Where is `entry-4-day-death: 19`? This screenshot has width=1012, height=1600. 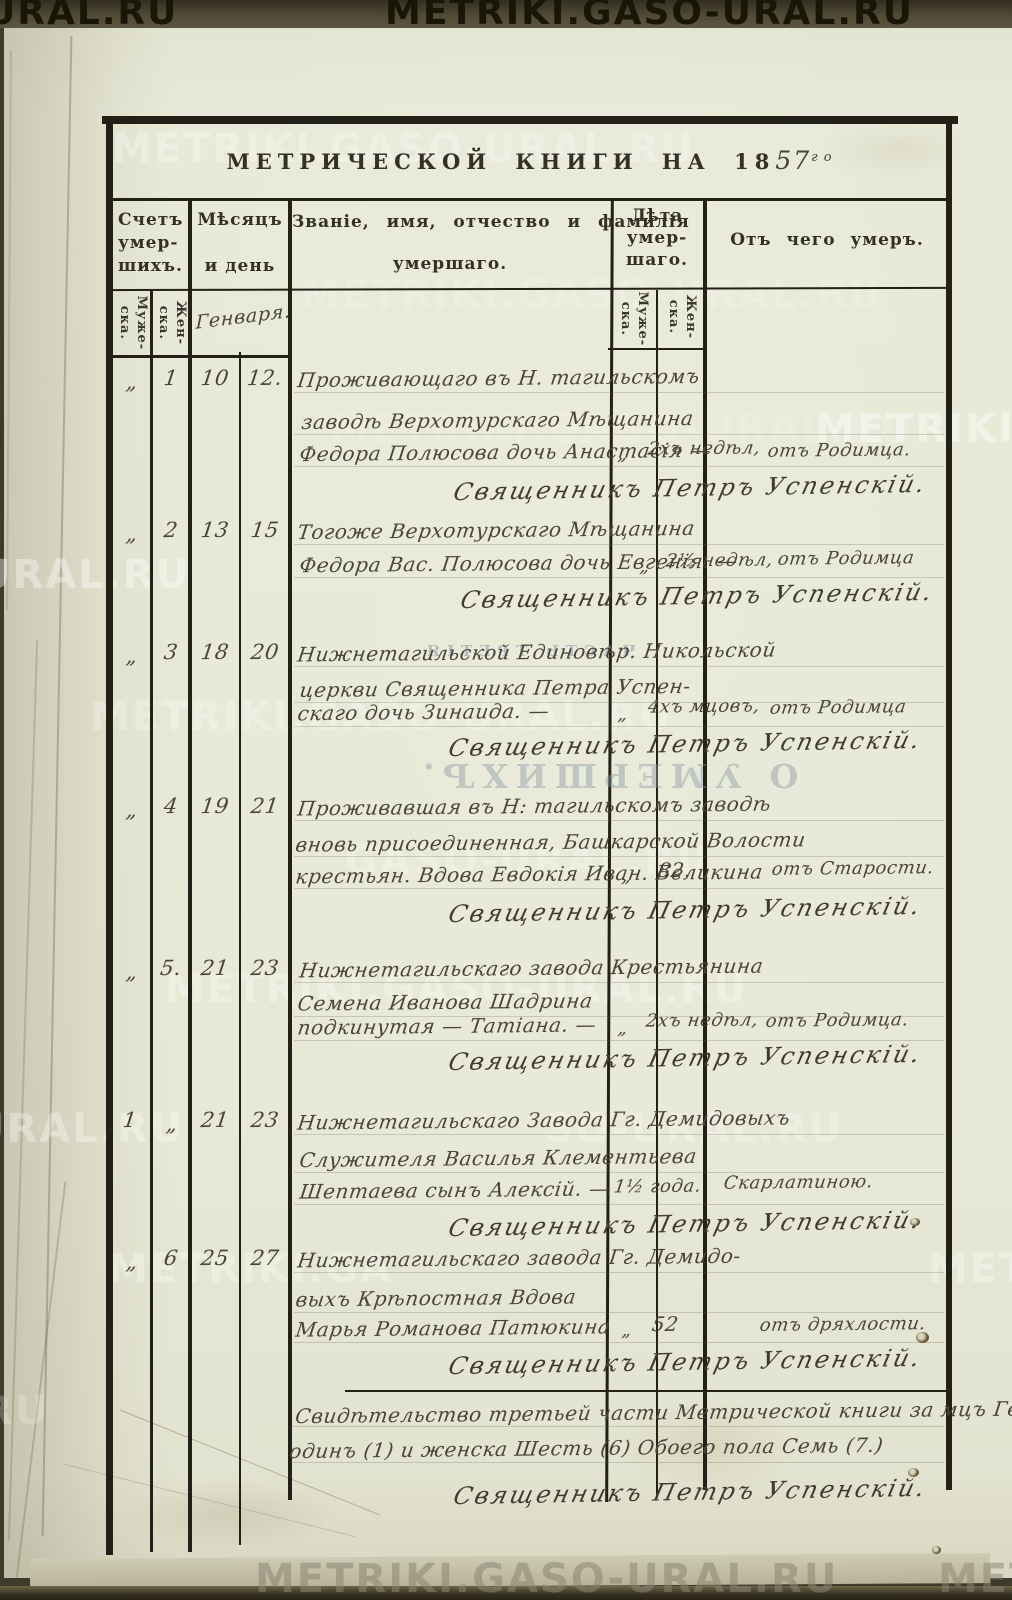
entry-4-day-death: 19 is located at coordinates (215, 806).